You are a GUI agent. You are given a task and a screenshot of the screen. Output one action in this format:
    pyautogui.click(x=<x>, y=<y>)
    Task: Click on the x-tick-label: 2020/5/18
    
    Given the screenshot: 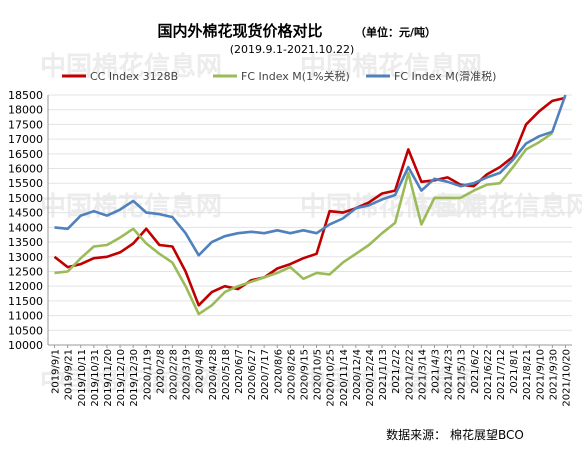 What is the action you would take?
    pyautogui.click(x=226, y=374)
    